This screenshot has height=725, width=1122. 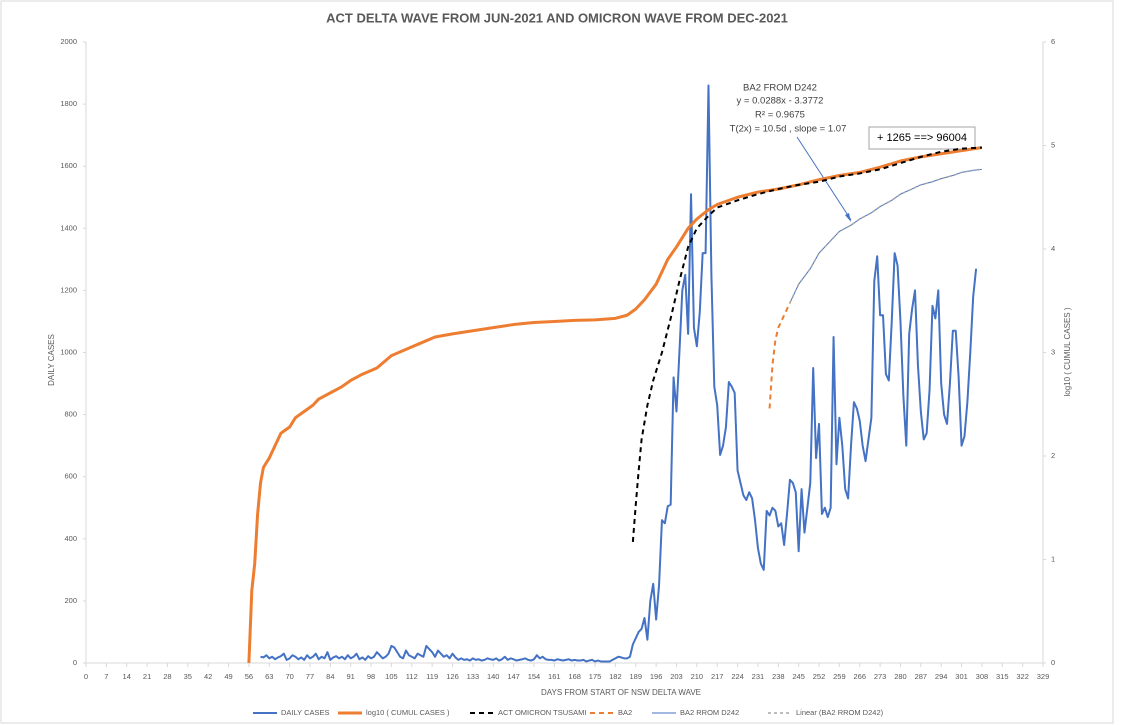 What do you see at coordinates (412, 676) in the screenshot?
I see `x-tick-label: 112` at bounding box center [412, 676].